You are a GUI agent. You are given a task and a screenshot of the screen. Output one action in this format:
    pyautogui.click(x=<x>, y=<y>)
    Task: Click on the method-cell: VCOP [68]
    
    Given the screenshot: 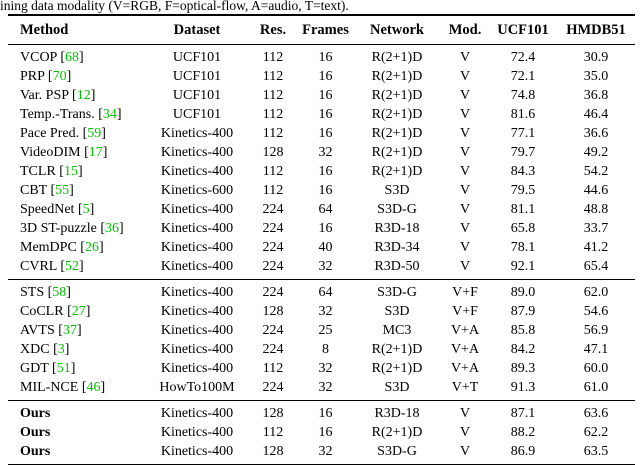 What is the action you would take?
    pyautogui.click(x=52, y=57)
    